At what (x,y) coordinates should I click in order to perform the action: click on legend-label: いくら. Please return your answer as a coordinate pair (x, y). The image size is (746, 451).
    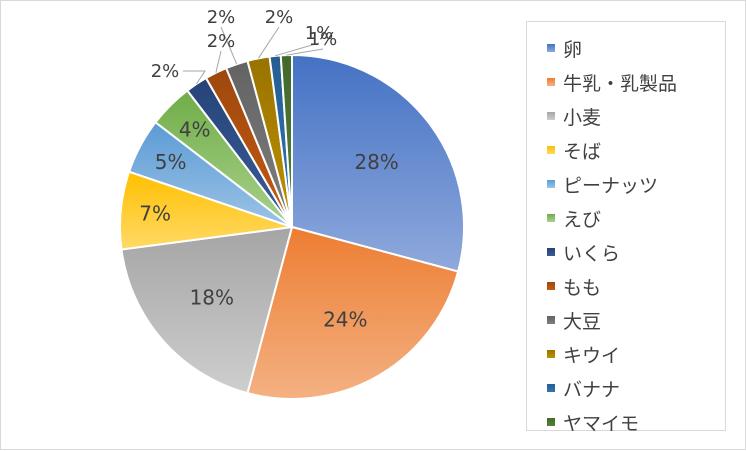
    Looking at the image, I should click on (592, 253).